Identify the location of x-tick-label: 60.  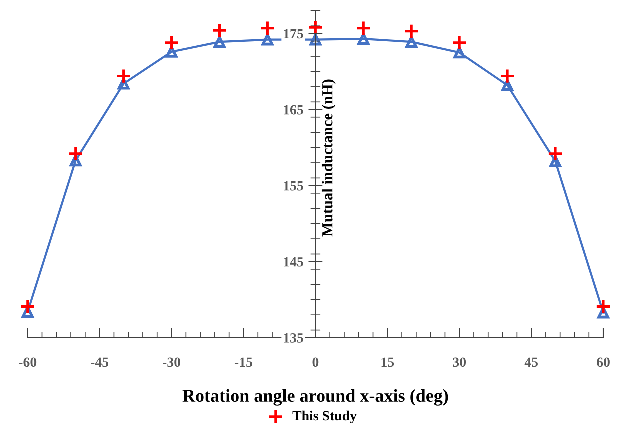
(603, 363).